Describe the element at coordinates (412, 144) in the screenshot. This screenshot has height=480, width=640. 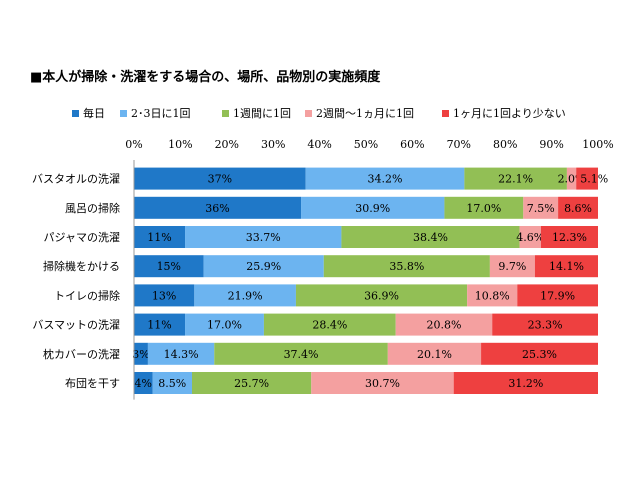
I see `x-tick-label: 60%` at that location.